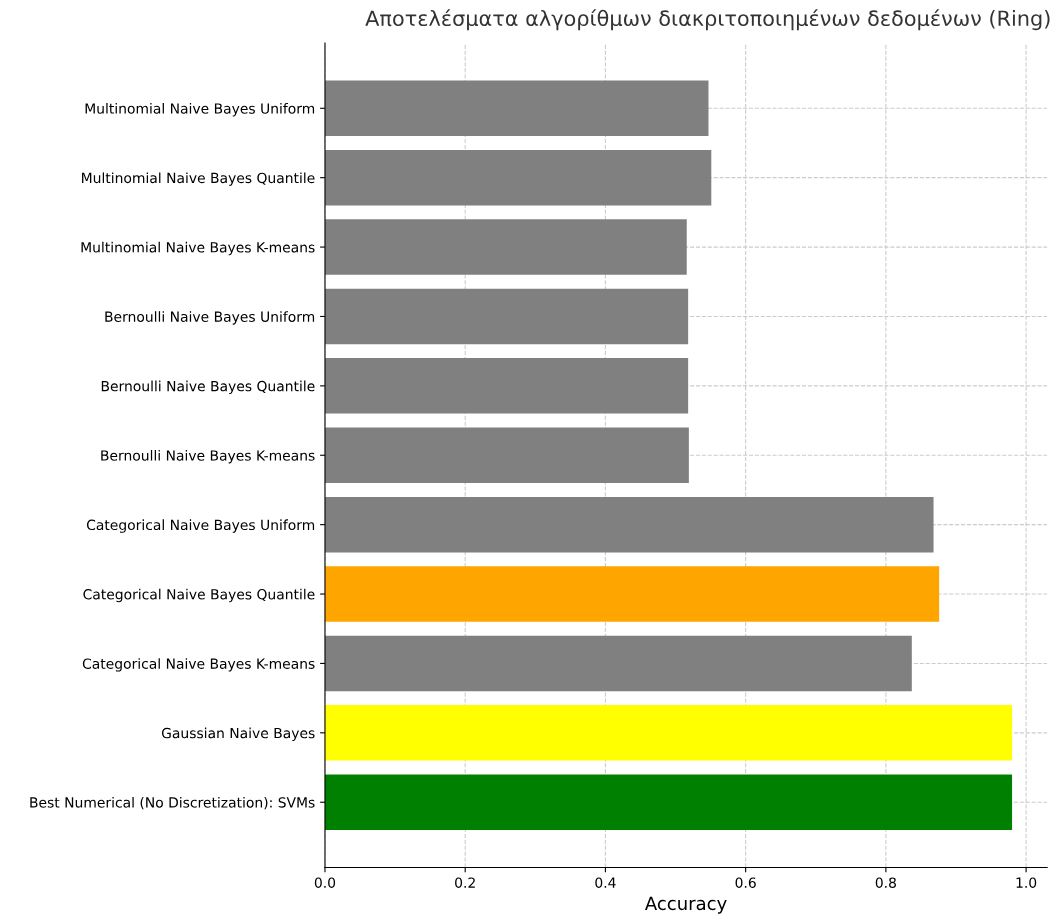 The width and height of the screenshot is (1062, 916). What do you see at coordinates (238, 734) in the screenshot?
I see `y-tick-label: Gaussian Naive Bayes` at bounding box center [238, 734].